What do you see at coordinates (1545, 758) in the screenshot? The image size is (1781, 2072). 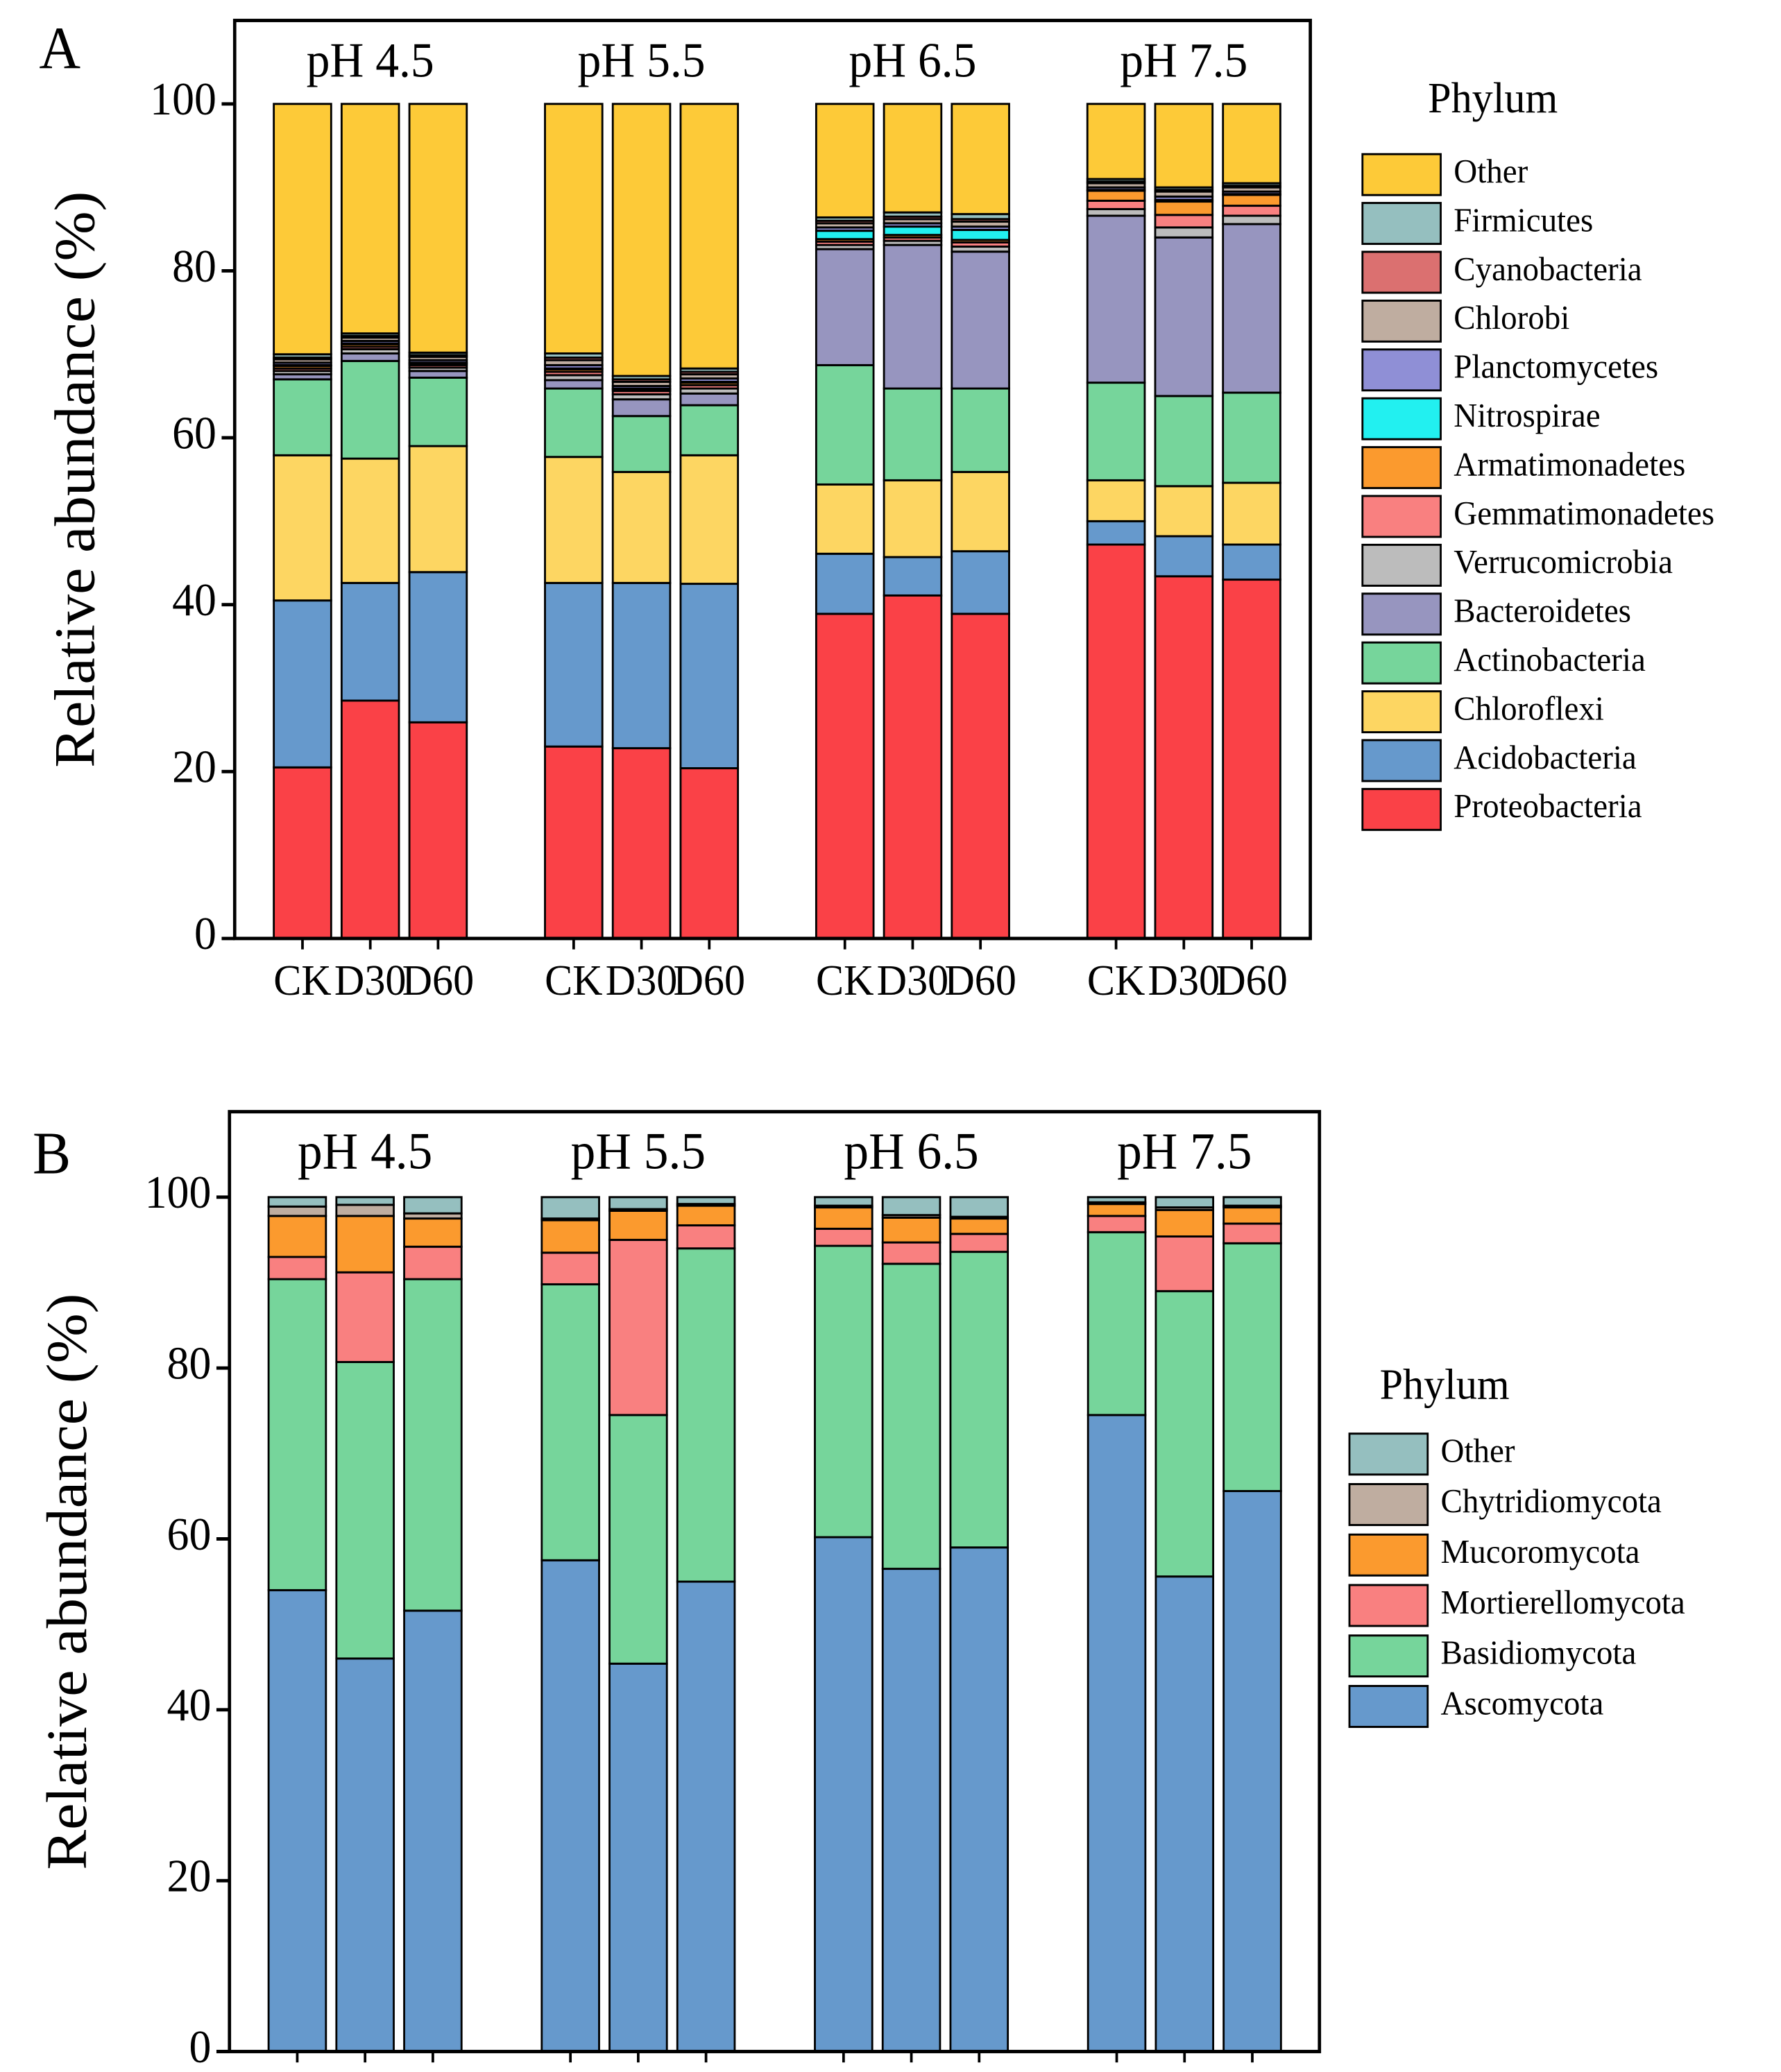 I see `legend-label: Acidobacteria` at bounding box center [1545, 758].